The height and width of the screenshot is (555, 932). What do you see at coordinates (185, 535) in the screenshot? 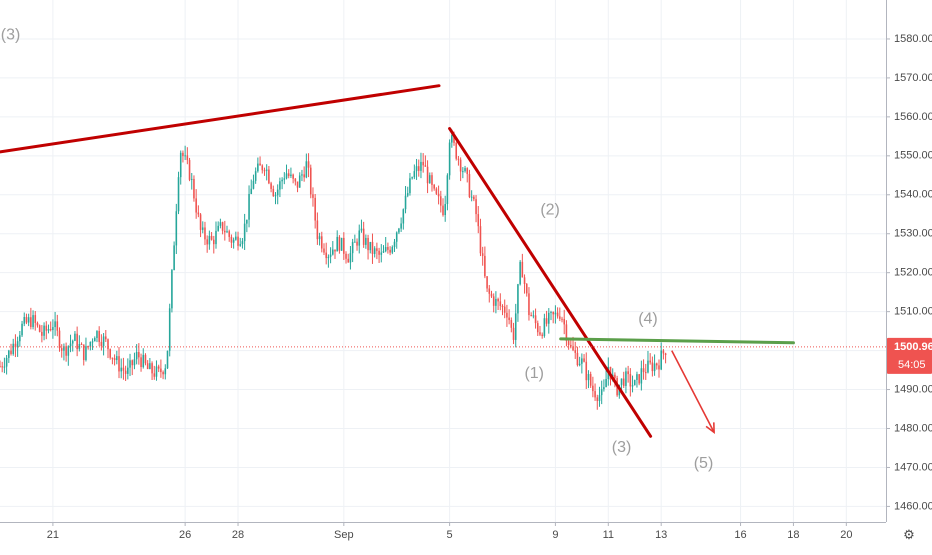
I see `x-tick-label: 26` at bounding box center [185, 535].